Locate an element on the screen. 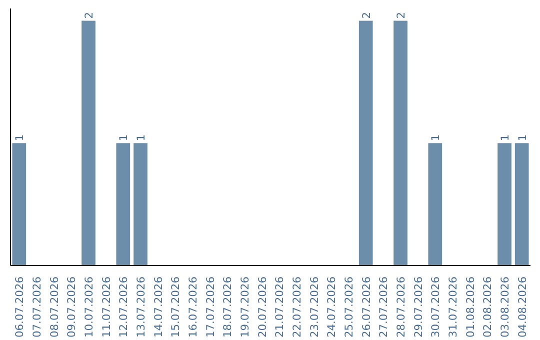 This screenshot has width=540, height=340. x-tick-label: 09.07.2026 is located at coordinates (71, 307).